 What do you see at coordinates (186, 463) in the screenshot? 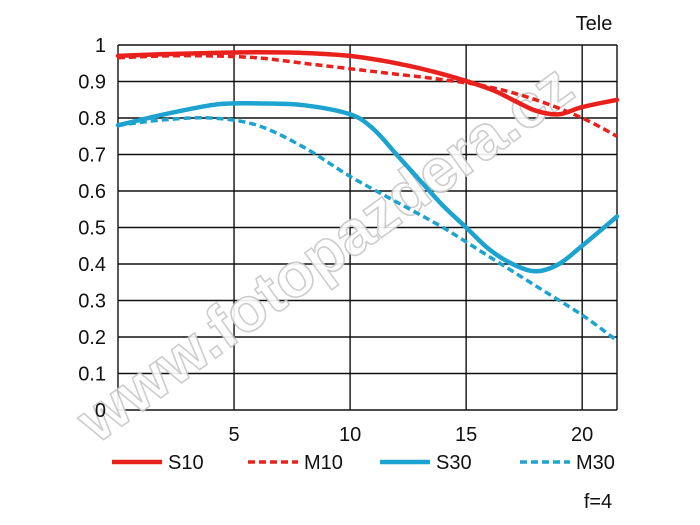
I see `legend-label-s10: S10` at bounding box center [186, 463].